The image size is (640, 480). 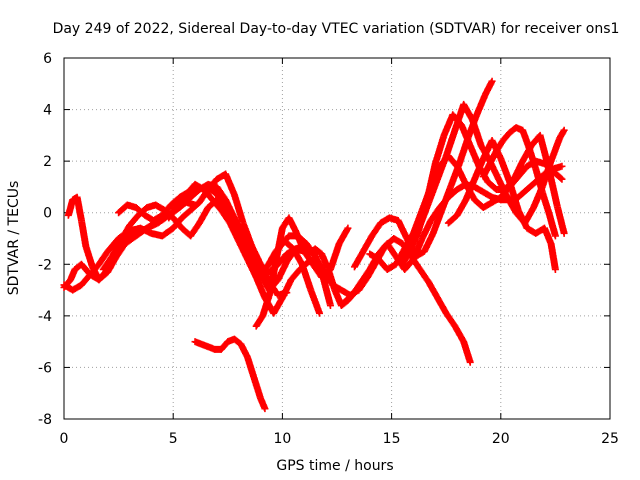 I want to click on x-tick-labels: 0 5 10 15 20 25, so click(x=339, y=439).